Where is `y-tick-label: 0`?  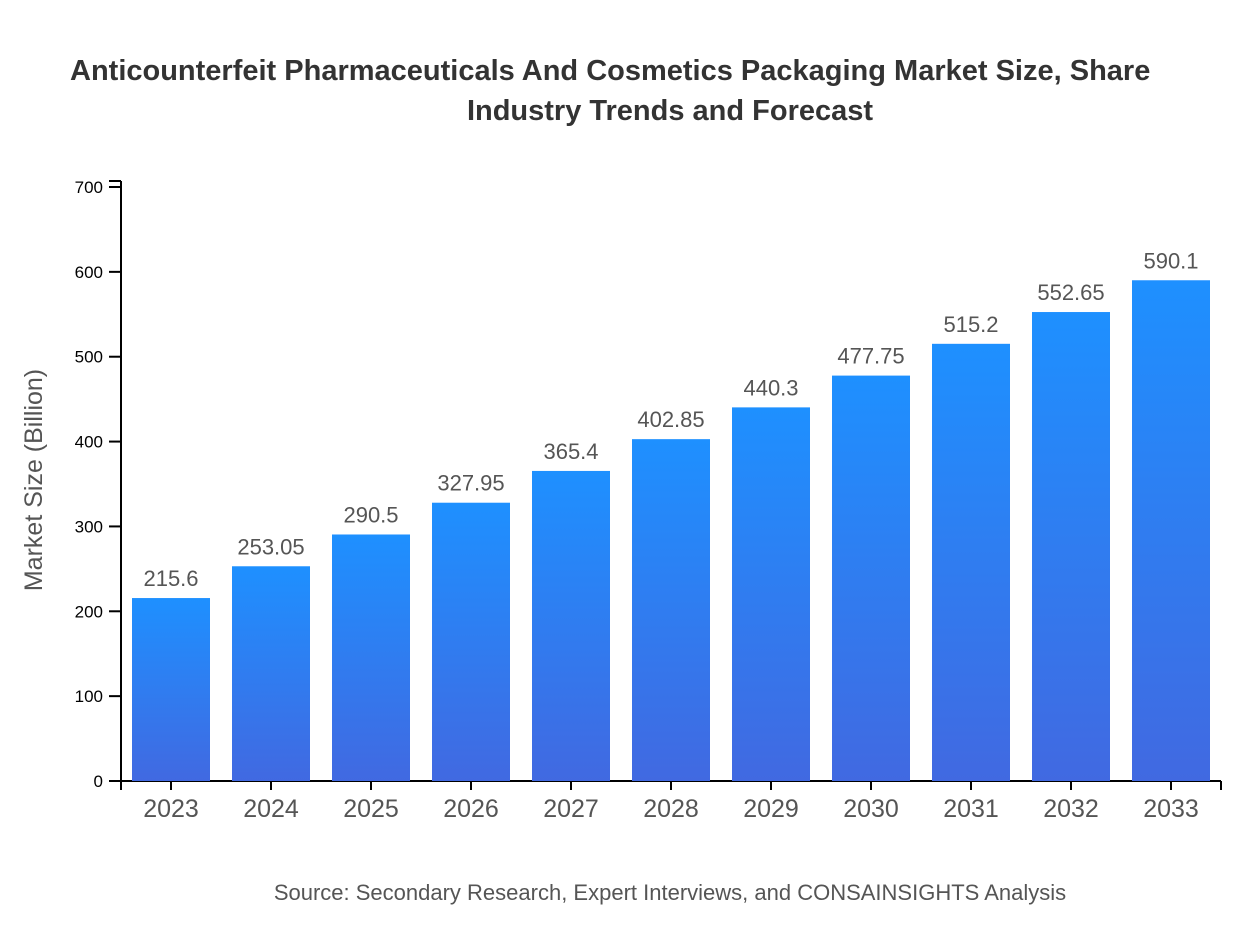 y-tick-label: 0 is located at coordinates (98, 781).